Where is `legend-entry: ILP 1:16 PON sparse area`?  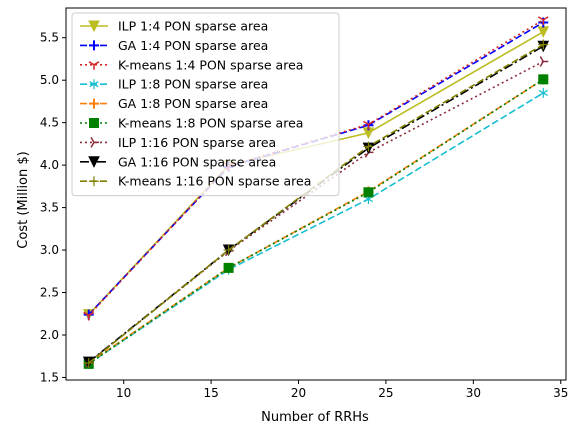 legend-entry: ILP 1:16 PON sparse area is located at coordinates (178, 142).